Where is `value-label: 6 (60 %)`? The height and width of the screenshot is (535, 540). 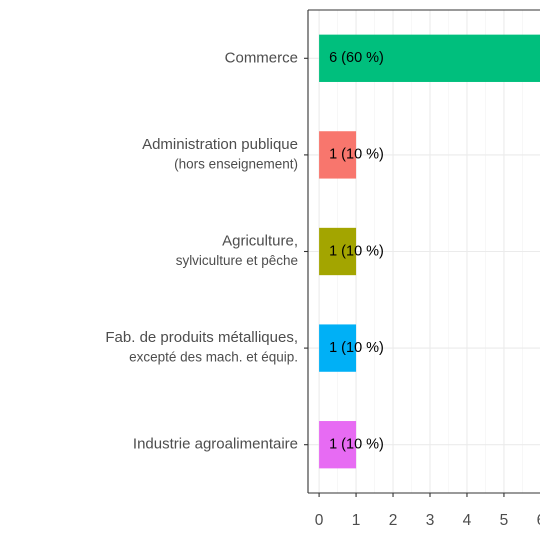
value-label: 6 (60 %) is located at coordinates (356, 58).